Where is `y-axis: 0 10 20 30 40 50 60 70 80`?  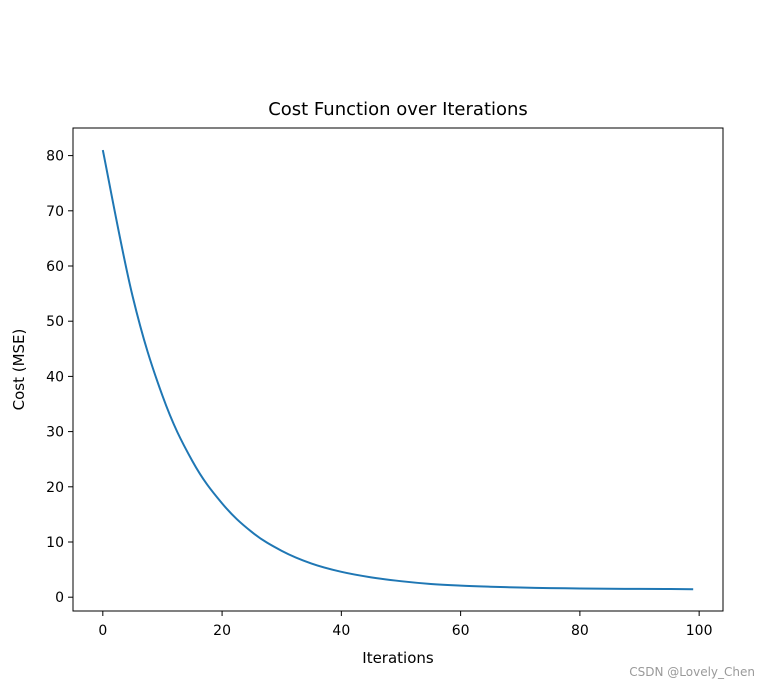 y-axis: 0 10 20 30 40 50 60 70 80 is located at coordinates (59, 377).